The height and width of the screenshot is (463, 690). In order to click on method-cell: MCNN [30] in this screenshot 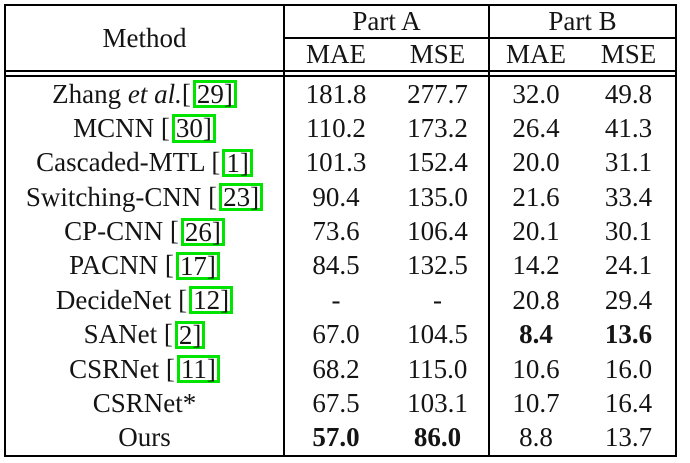, I will do `click(145, 128)`.